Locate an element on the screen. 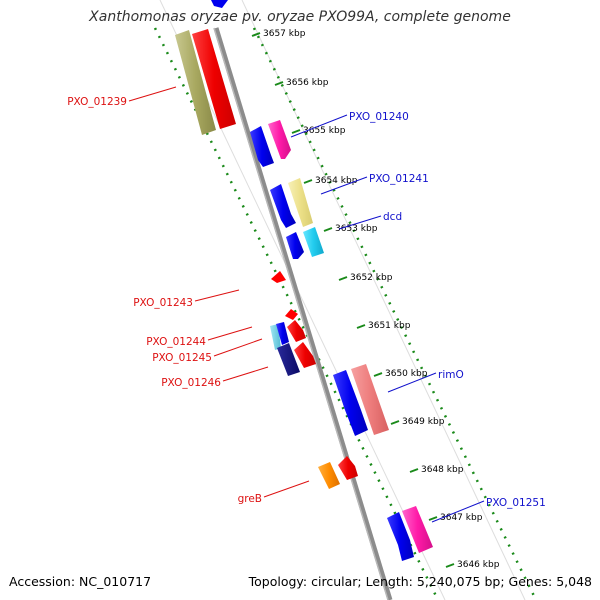 The image size is (600, 600). ruler-label: 3654 kbp is located at coordinates (336, 181).